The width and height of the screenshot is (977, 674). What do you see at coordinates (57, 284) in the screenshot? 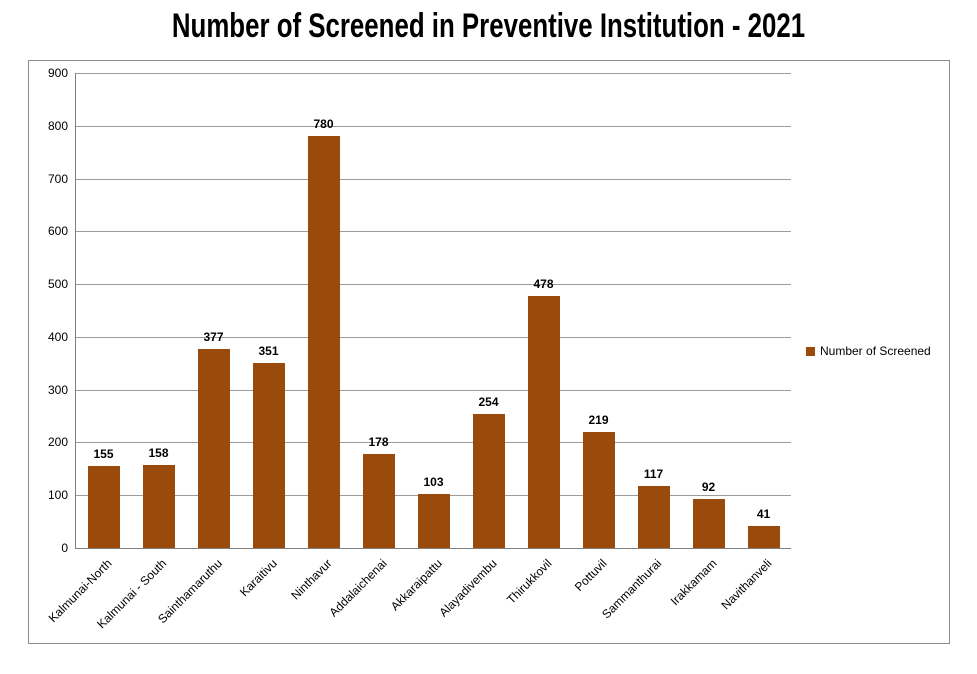
I see `y-tick-label: 500` at bounding box center [57, 284].